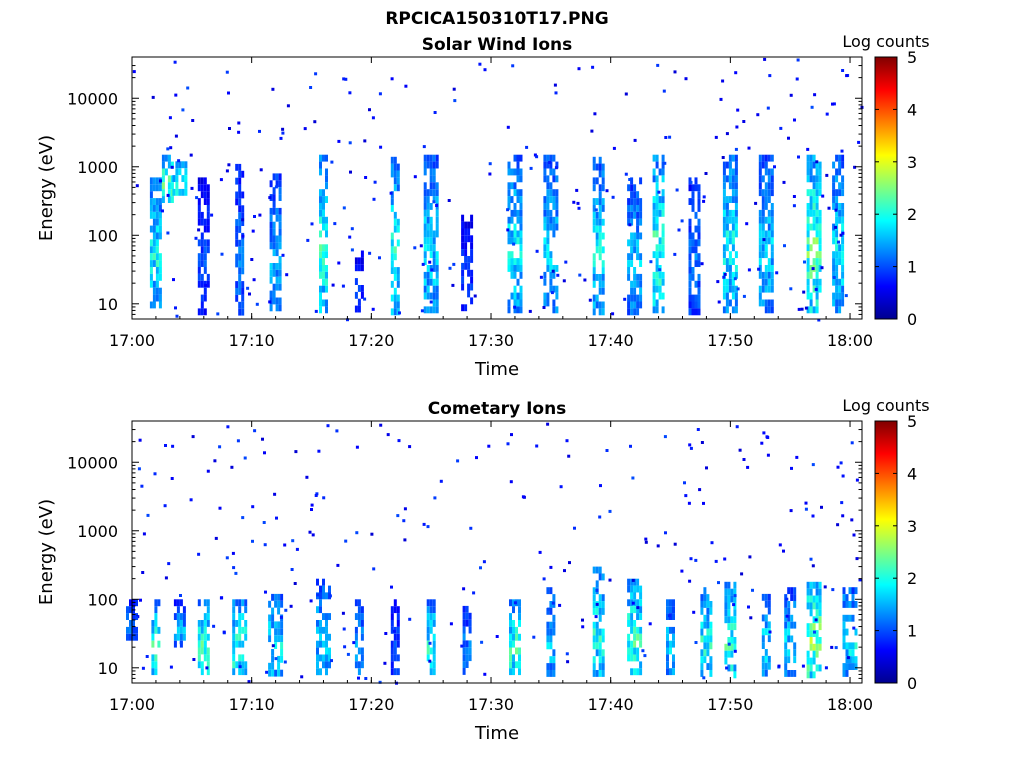 The image size is (1024, 768). What do you see at coordinates (97, 531) in the screenshot?
I see `y-tick-label: 1000` at bounding box center [97, 531].